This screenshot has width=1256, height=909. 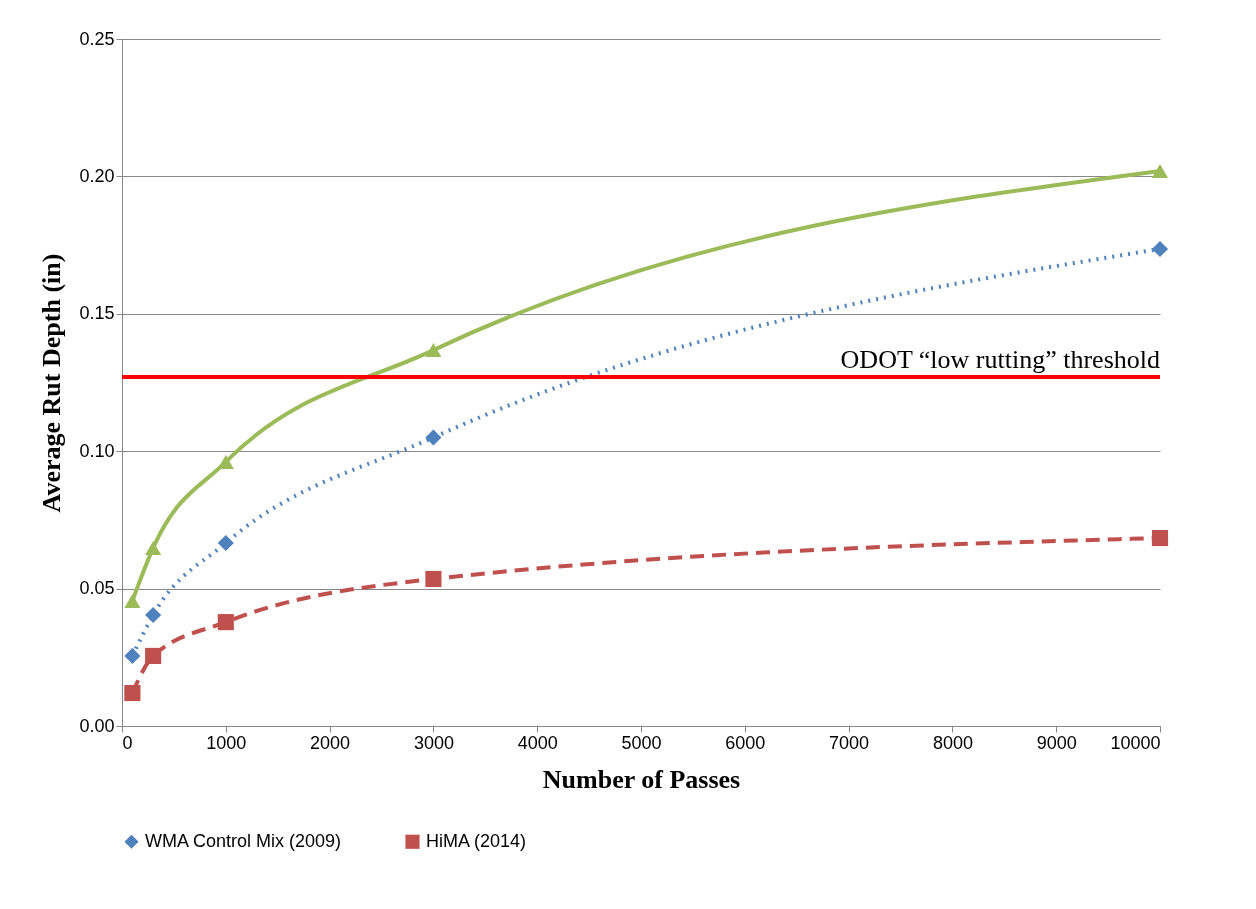 What do you see at coordinates (97, 450) in the screenshot?
I see `y-tick-label: 0.10` at bounding box center [97, 450].